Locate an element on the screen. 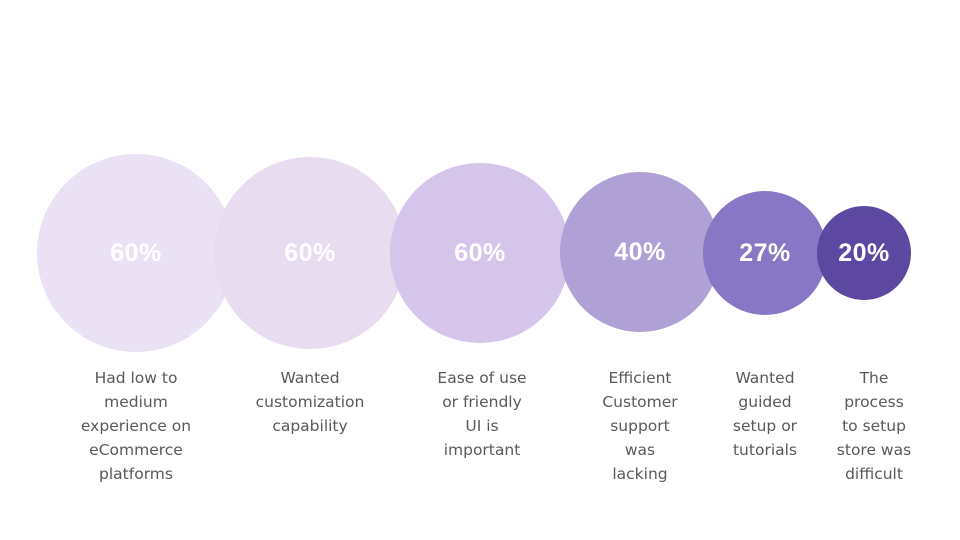  bubble-caption: Ease of use or friendly UI is important is located at coordinates (482, 414).